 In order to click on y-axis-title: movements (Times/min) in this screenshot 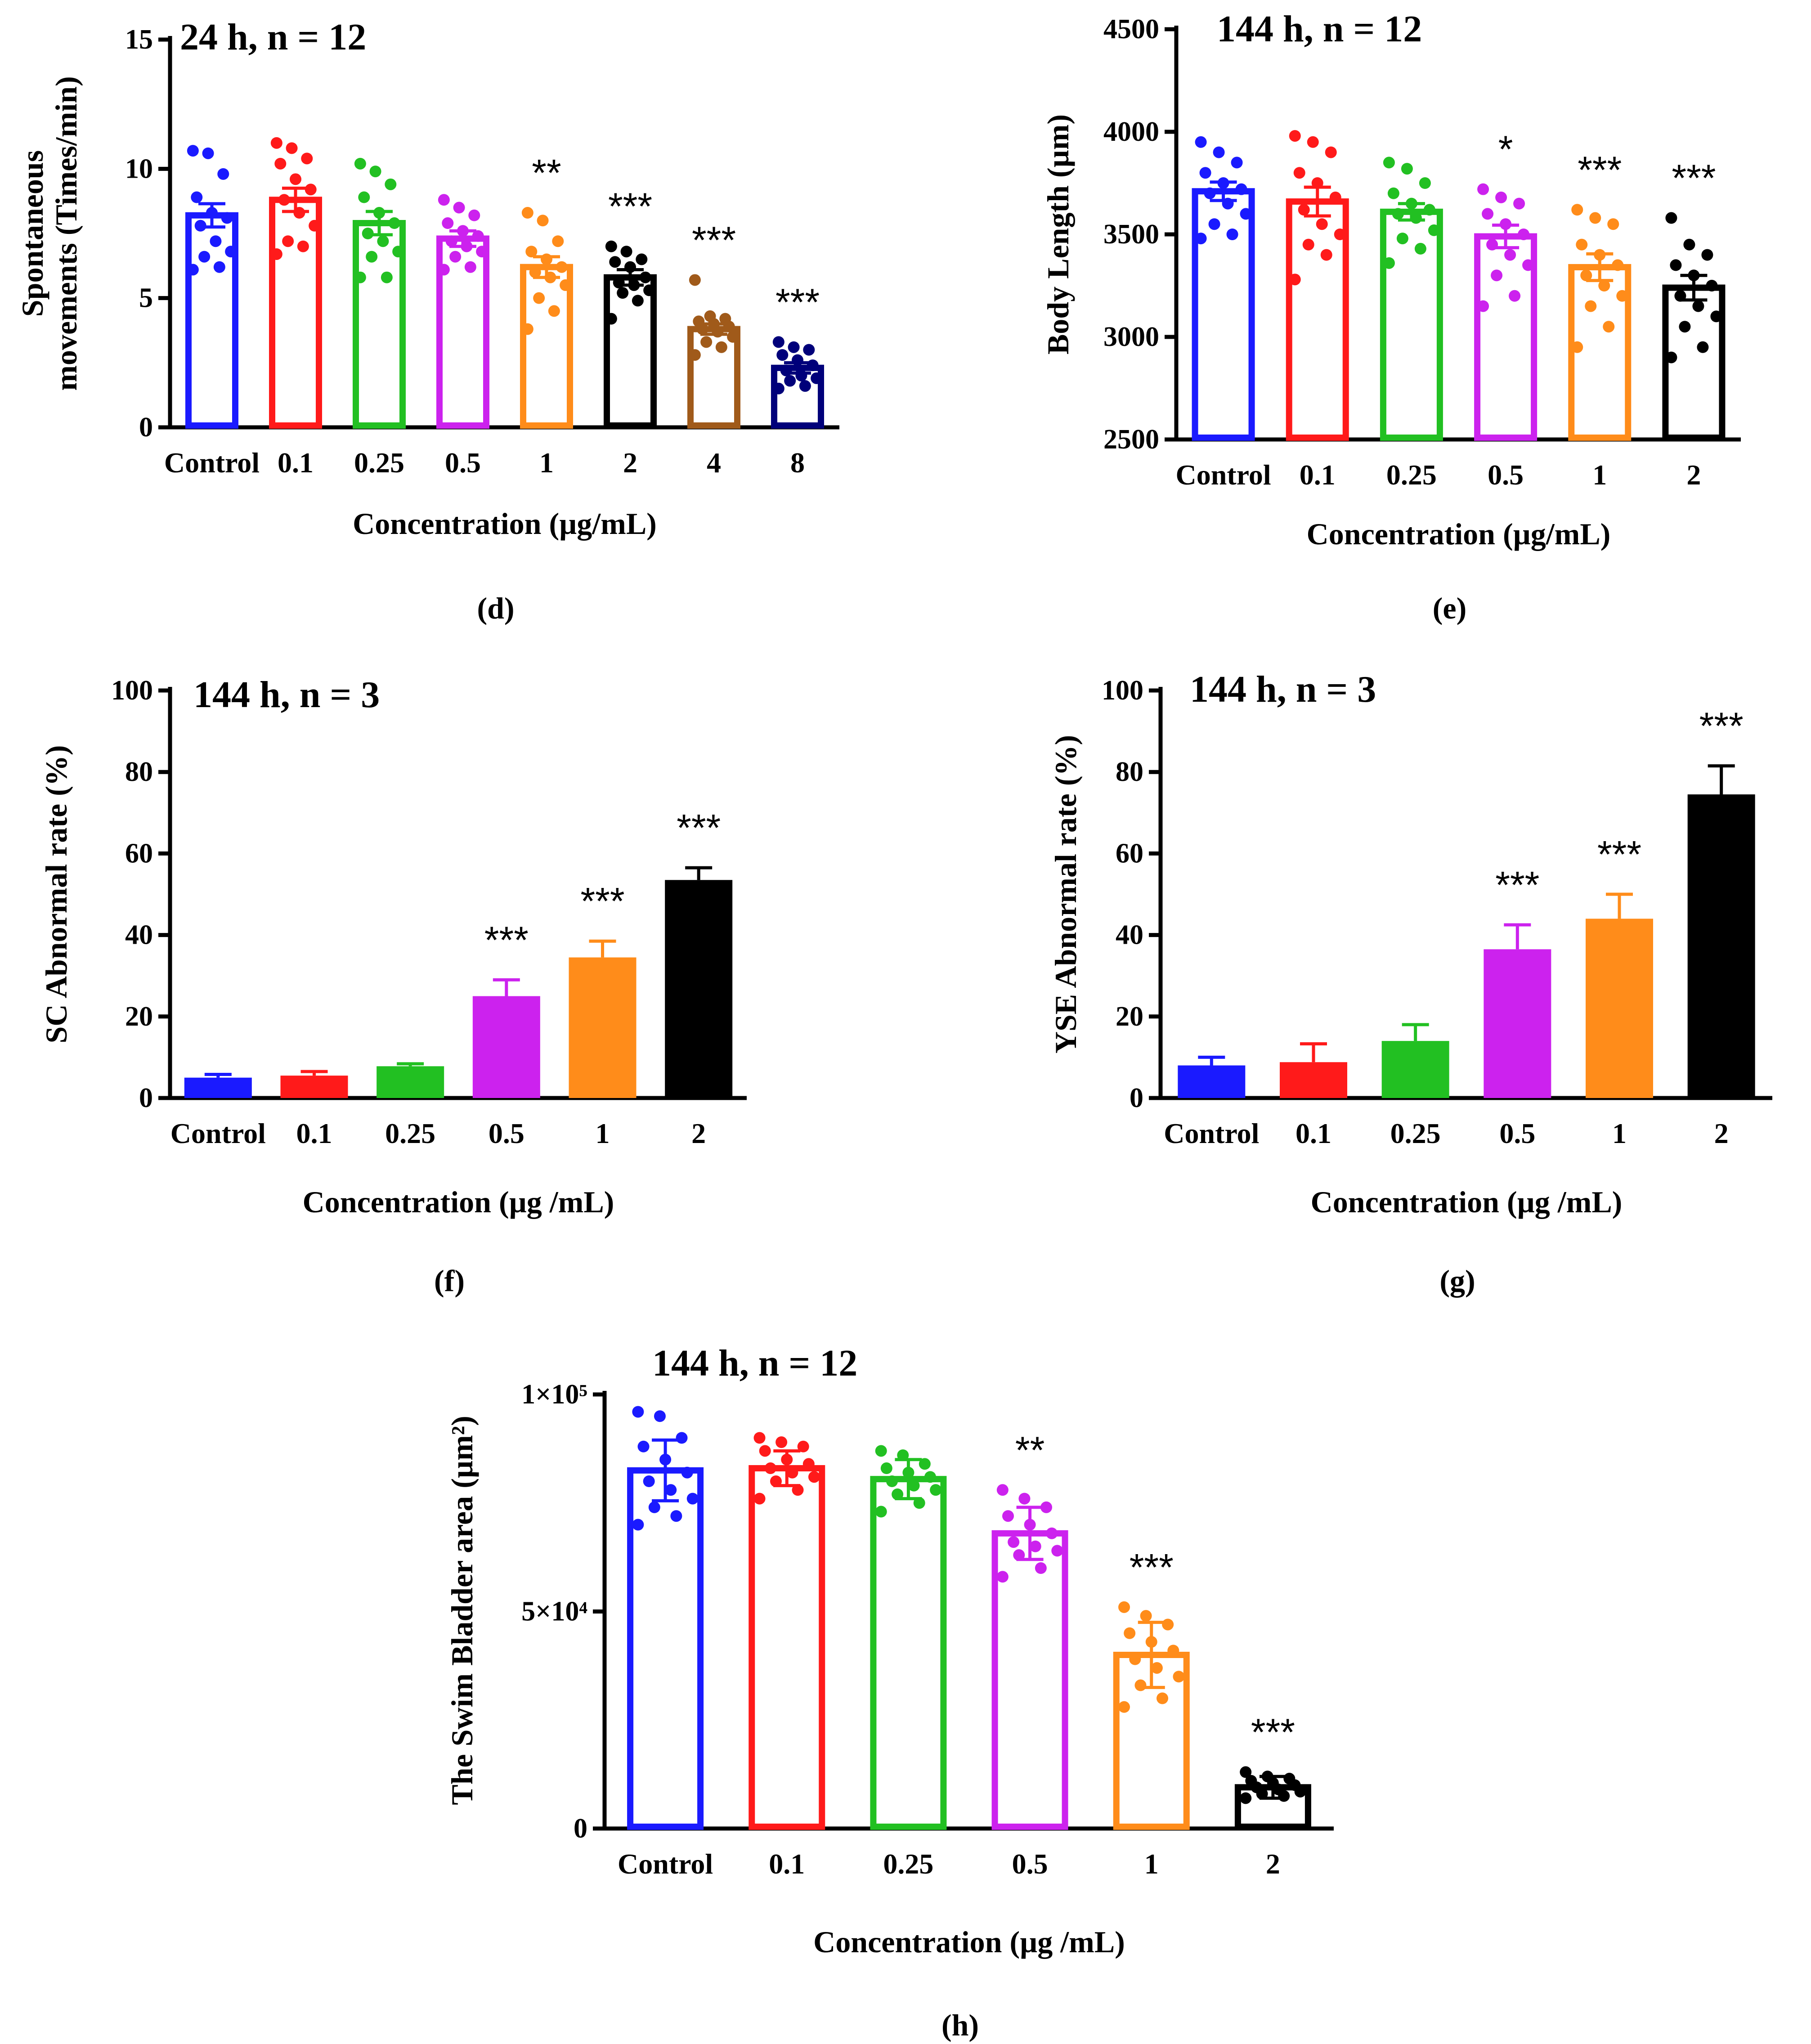, I will do `click(66, 233)`.